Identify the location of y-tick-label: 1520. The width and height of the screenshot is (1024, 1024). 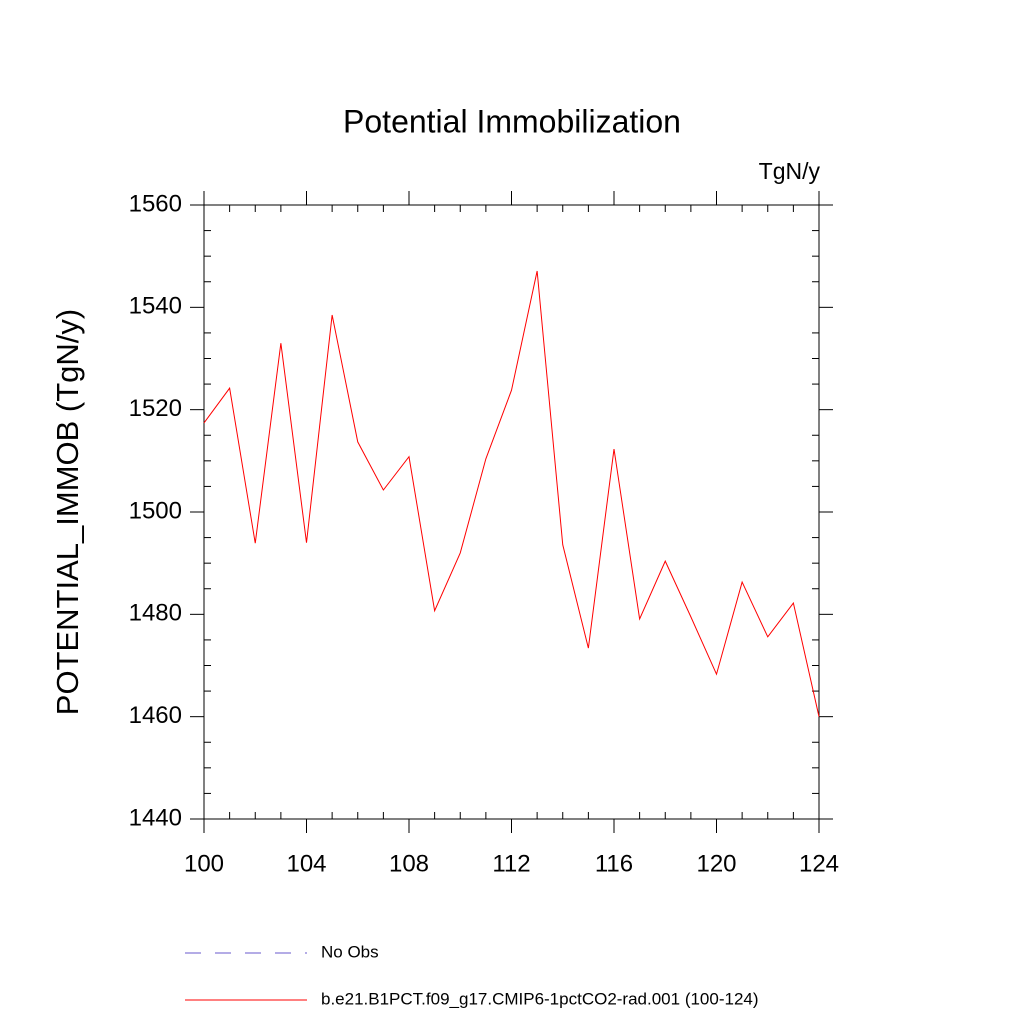
(155, 408).